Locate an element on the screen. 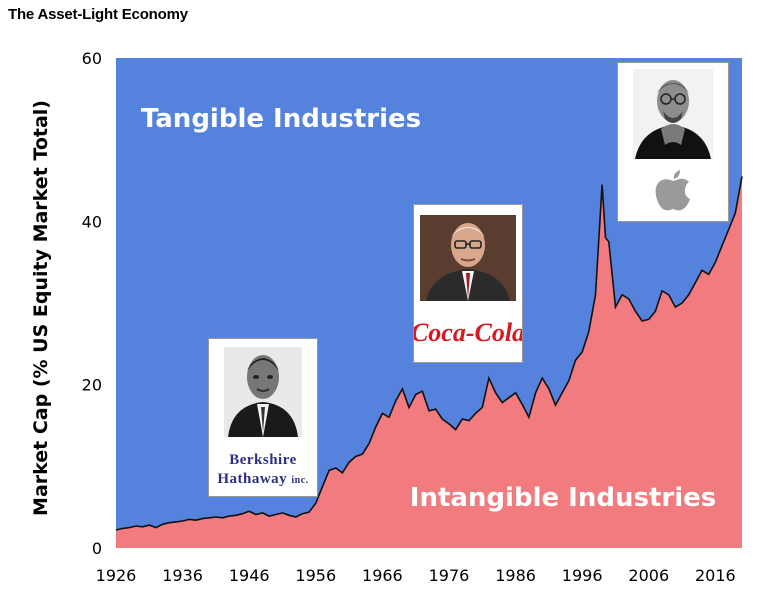 The width and height of the screenshot is (757, 592). page-title: The Asset-Light Economy is located at coordinates (98, 14).